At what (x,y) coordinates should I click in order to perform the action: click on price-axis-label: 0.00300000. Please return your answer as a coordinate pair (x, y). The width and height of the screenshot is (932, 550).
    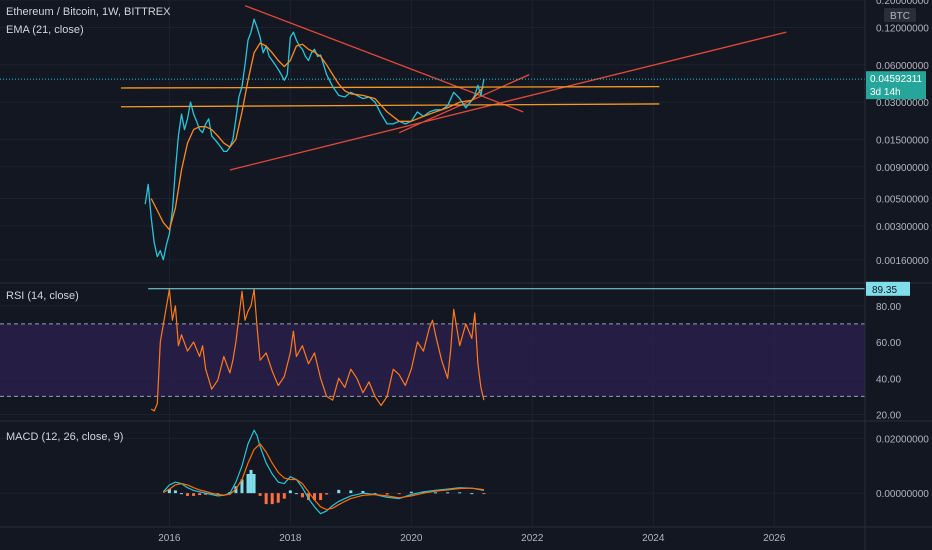
    Looking at the image, I should click on (902, 227).